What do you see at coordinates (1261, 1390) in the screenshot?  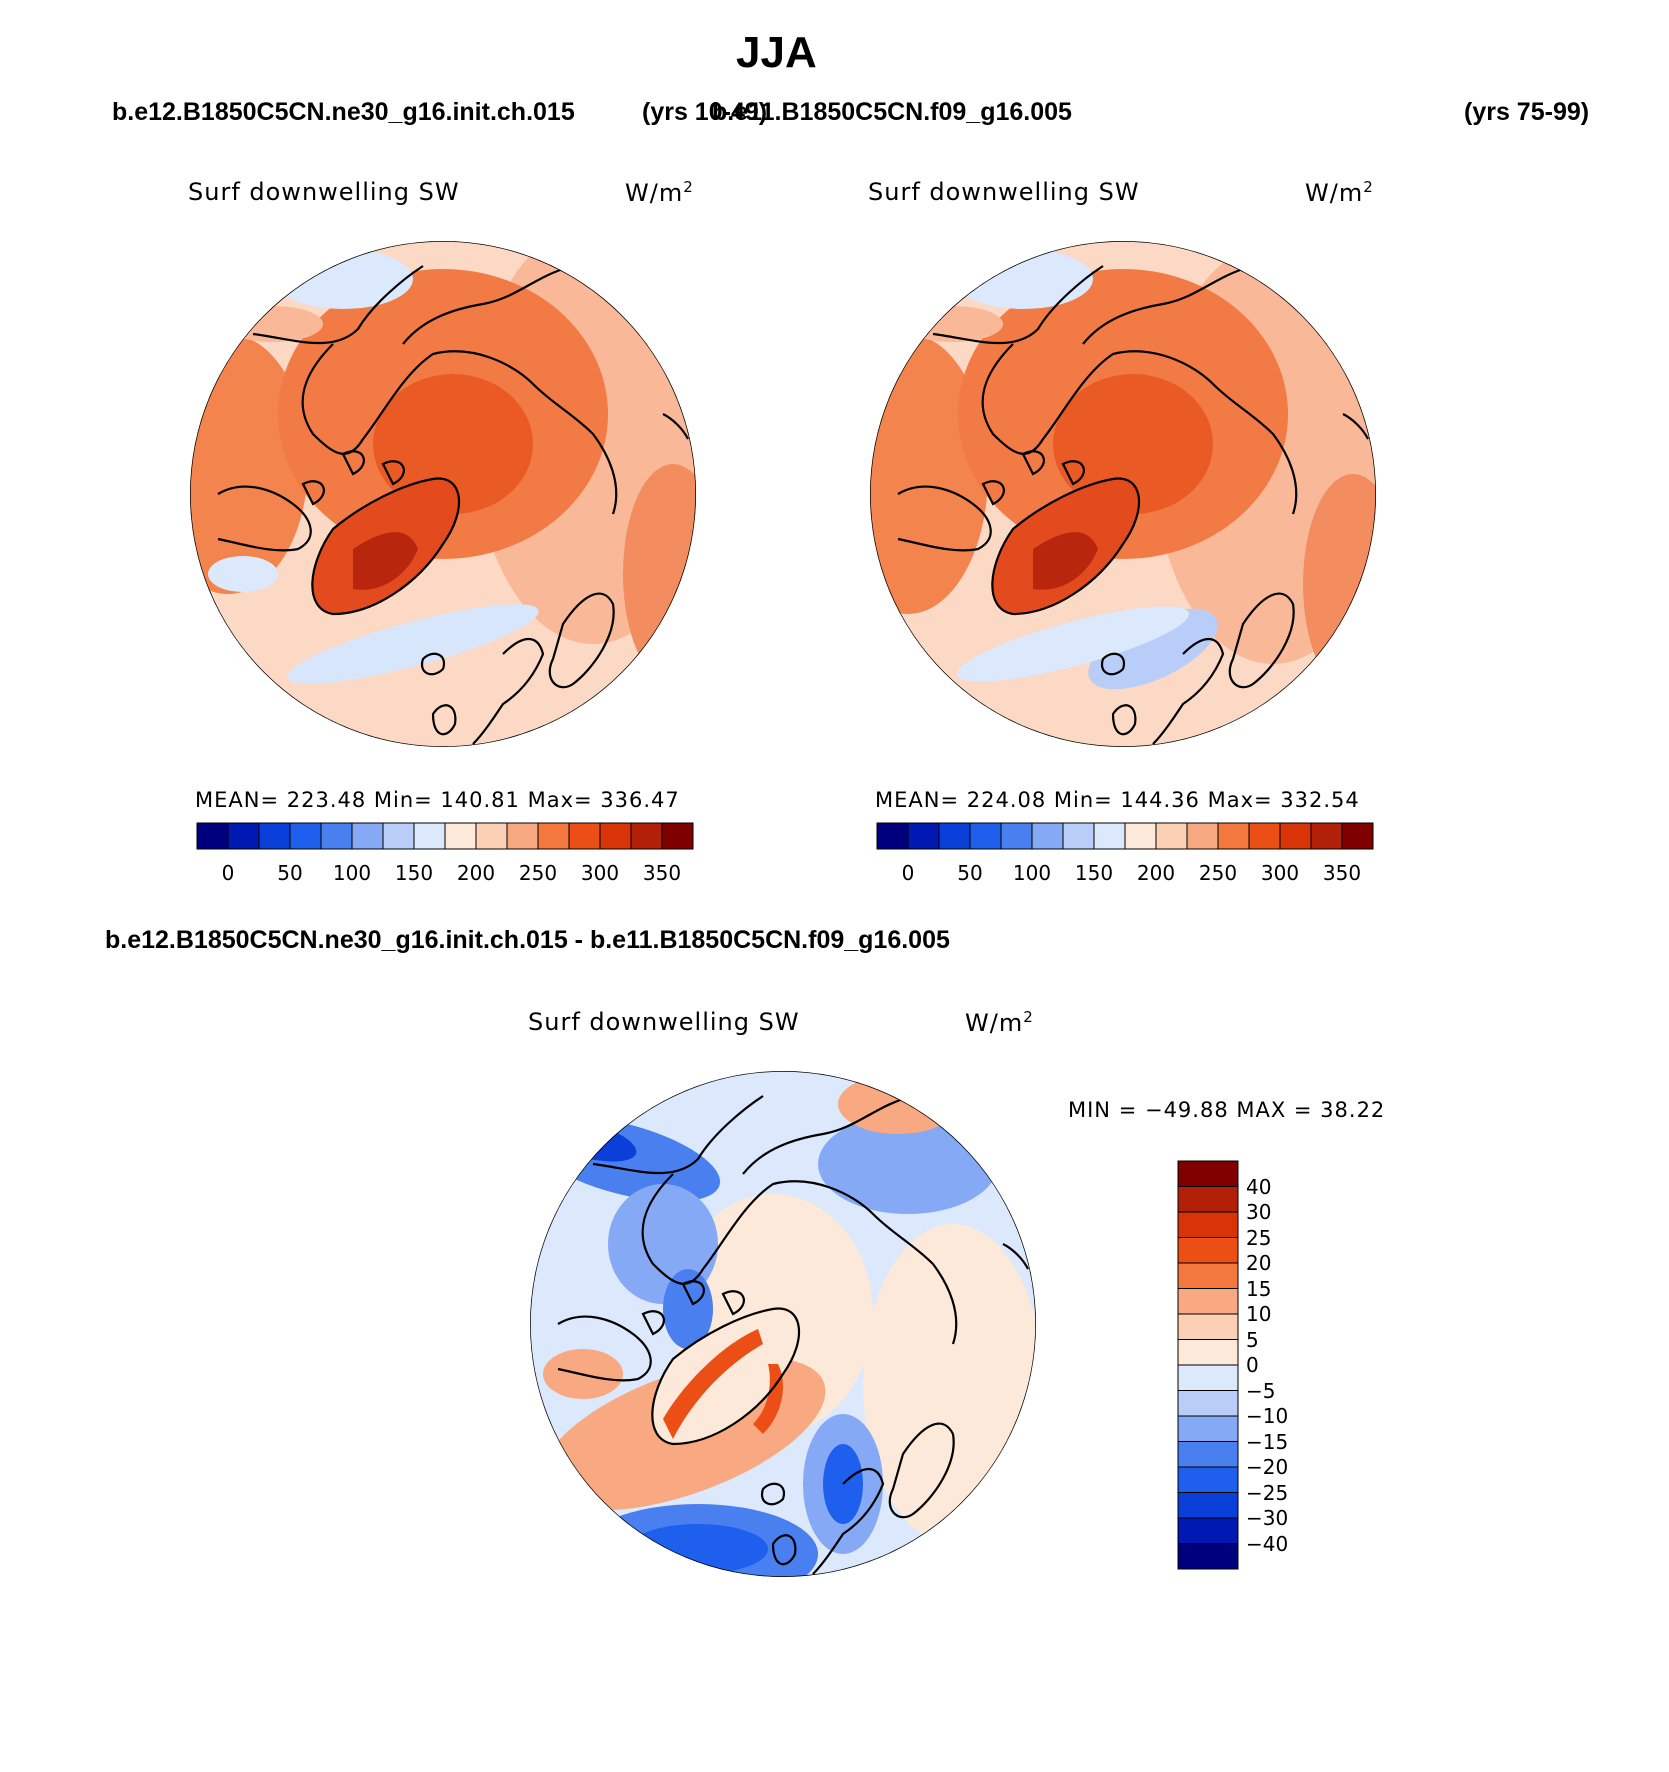 I see `colorbar-label: −5` at bounding box center [1261, 1390].